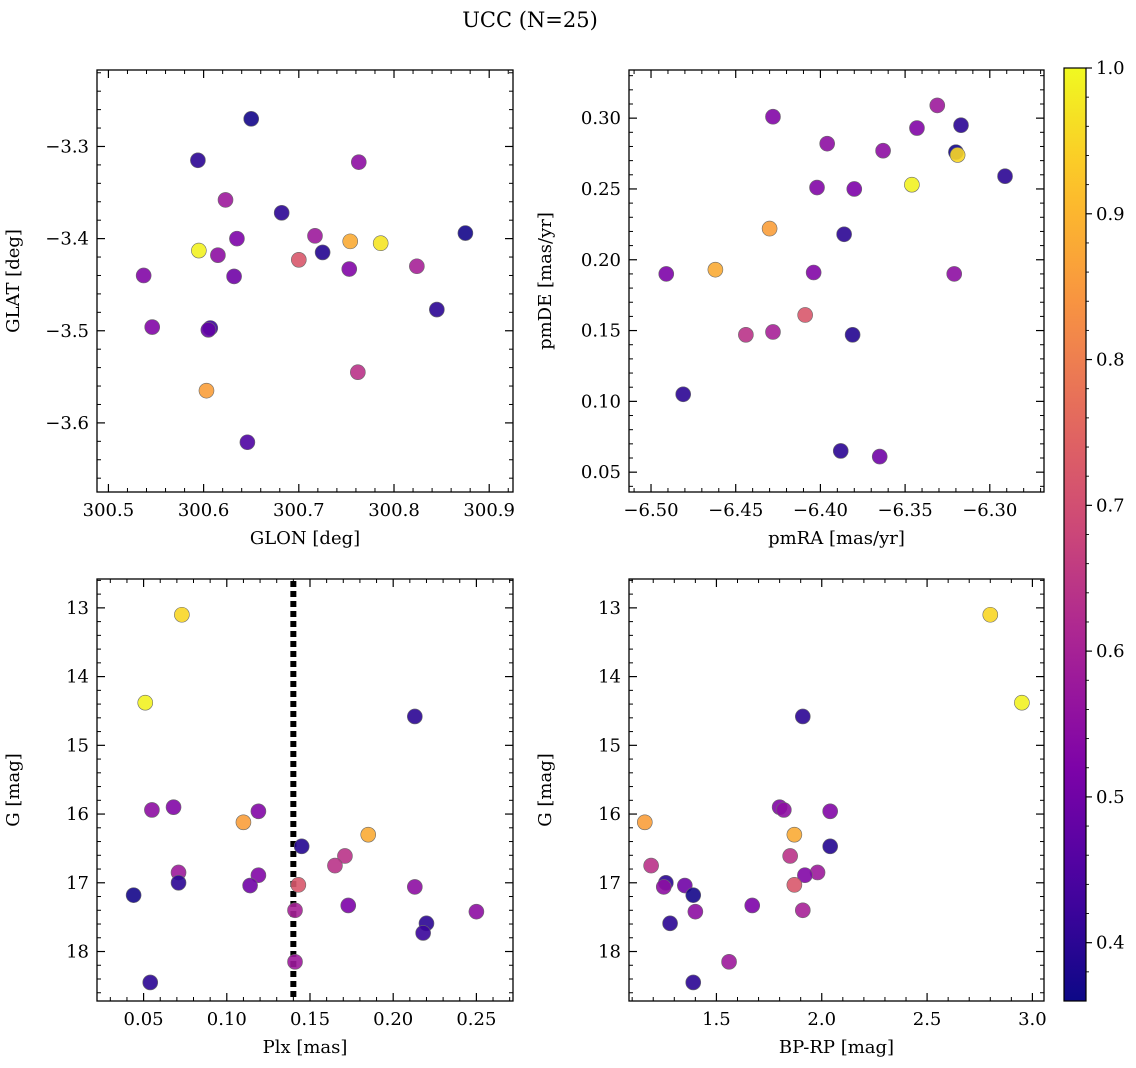  Describe the element at coordinates (1075, 534) in the screenshot. I see `colorbar-gradient` at that location.